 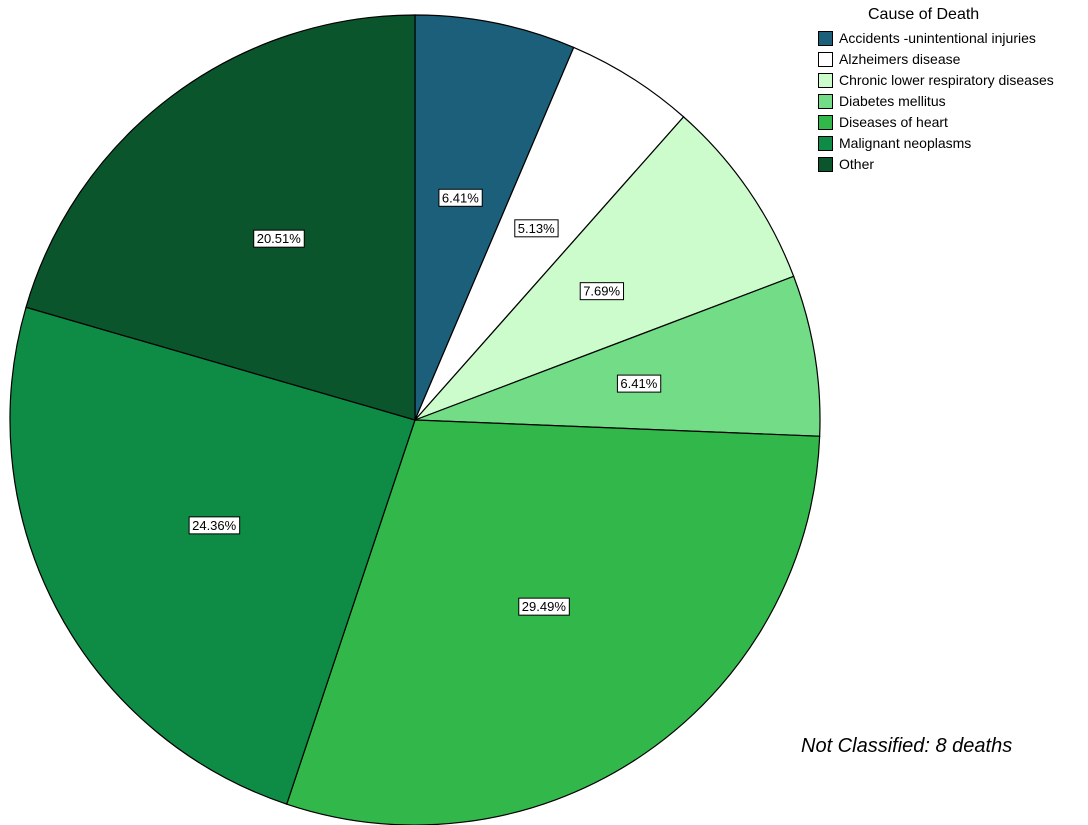 What do you see at coordinates (907, 746) in the screenshot?
I see `not-classified-note: Not Classified: 8 deaths` at bounding box center [907, 746].